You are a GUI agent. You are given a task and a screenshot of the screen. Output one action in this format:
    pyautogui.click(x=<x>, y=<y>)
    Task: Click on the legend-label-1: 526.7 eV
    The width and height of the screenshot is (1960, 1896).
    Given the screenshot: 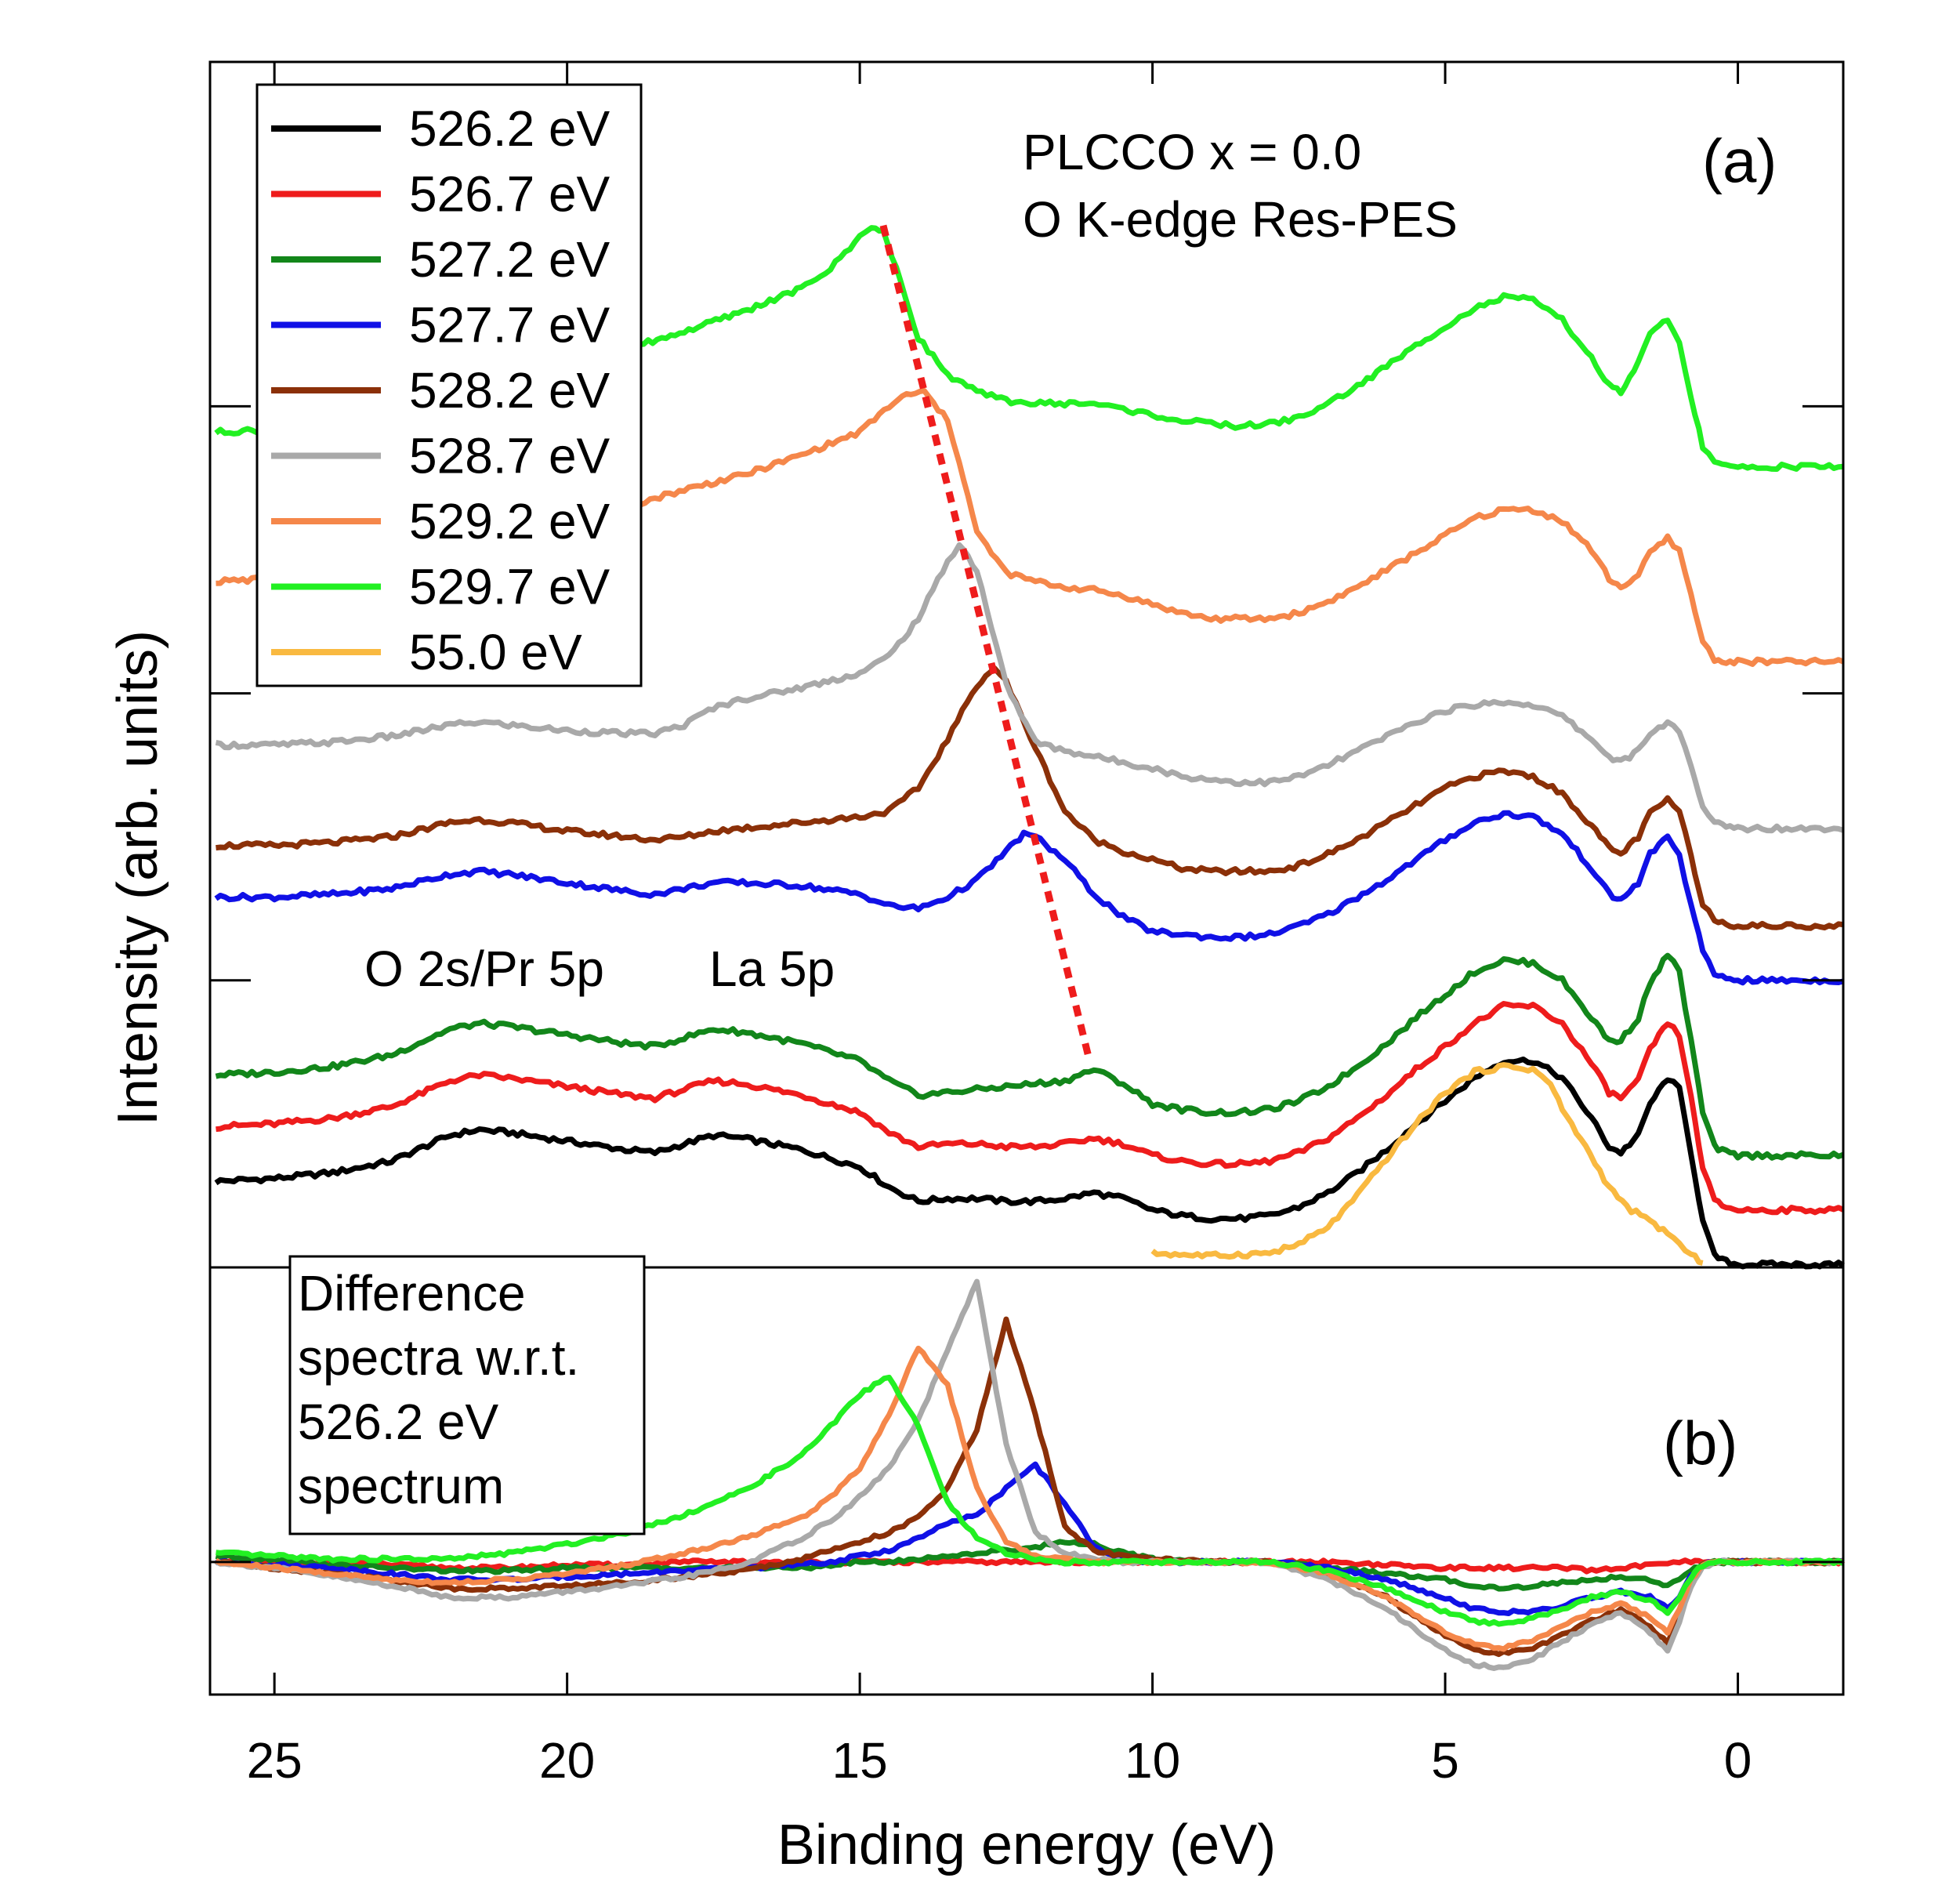 What is the action you would take?
    pyautogui.click(x=509, y=194)
    